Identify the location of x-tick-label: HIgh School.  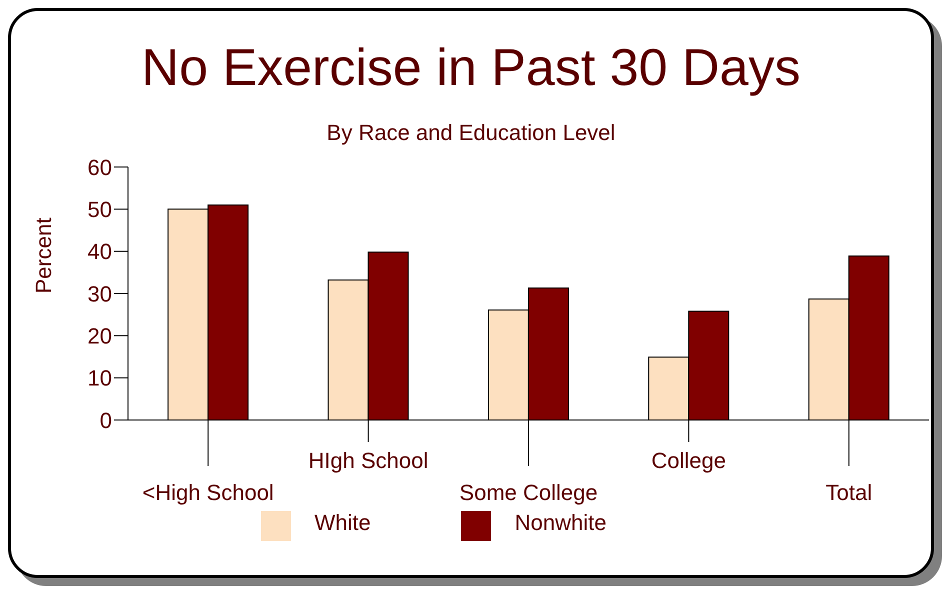
(368, 460).